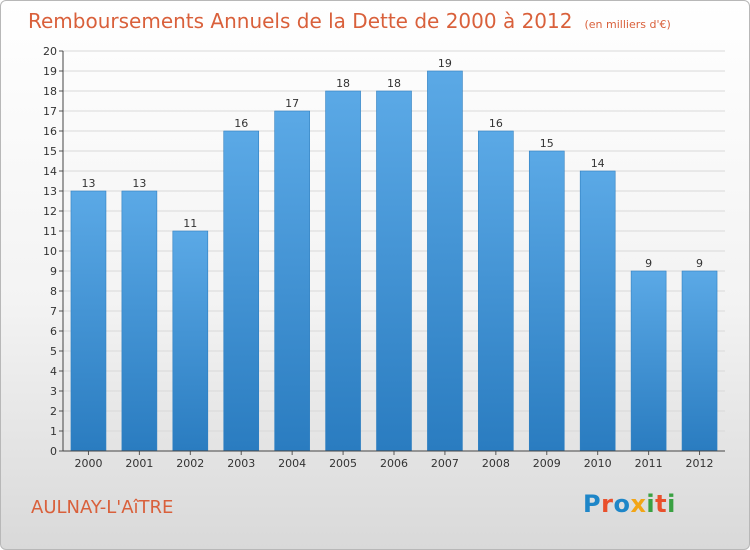 Image resolution: width=750 pixels, height=550 pixels. Describe the element at coordinates (50, 71) in the screenshot. I see `y-tick-label: 19` at that location.